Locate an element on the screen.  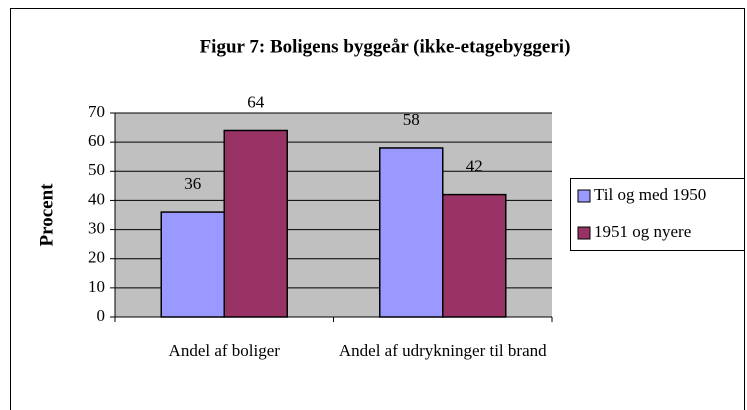
legend-label: Til og med 1950 is located at coordinates (650, 194).